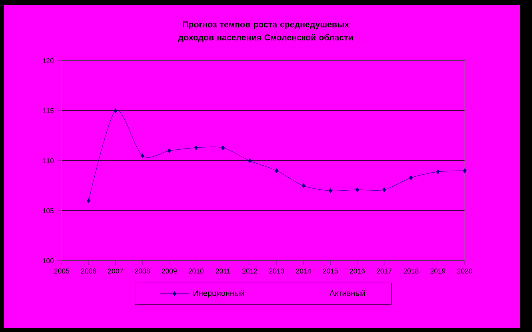  What do you see at coordinates (265, 32) in the screenshot?
I see `chart-title: Прогноз темпов роста среднедушевых доходов населения Смоленской области` at bounding box center [265, 32].